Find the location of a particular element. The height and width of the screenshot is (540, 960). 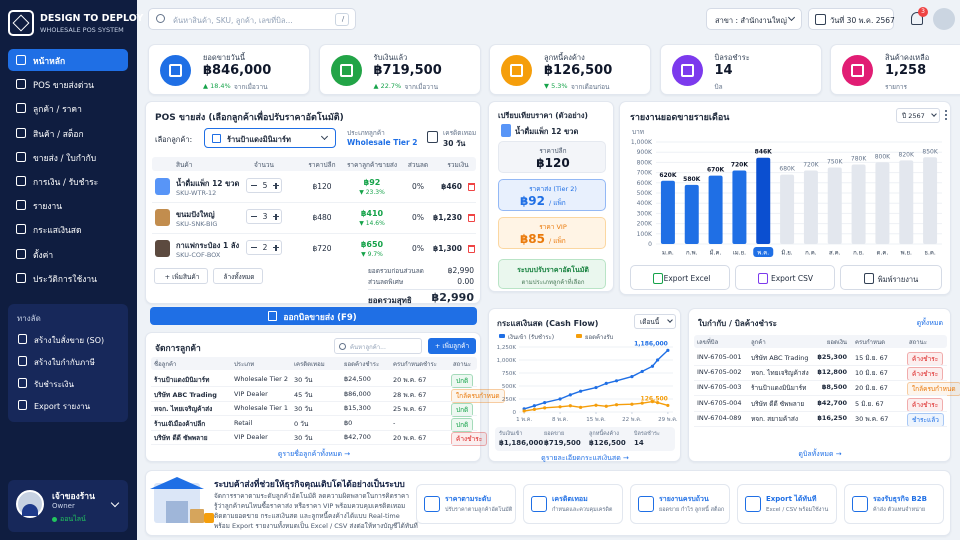

submit-icon is located at coordinates (272, 316).